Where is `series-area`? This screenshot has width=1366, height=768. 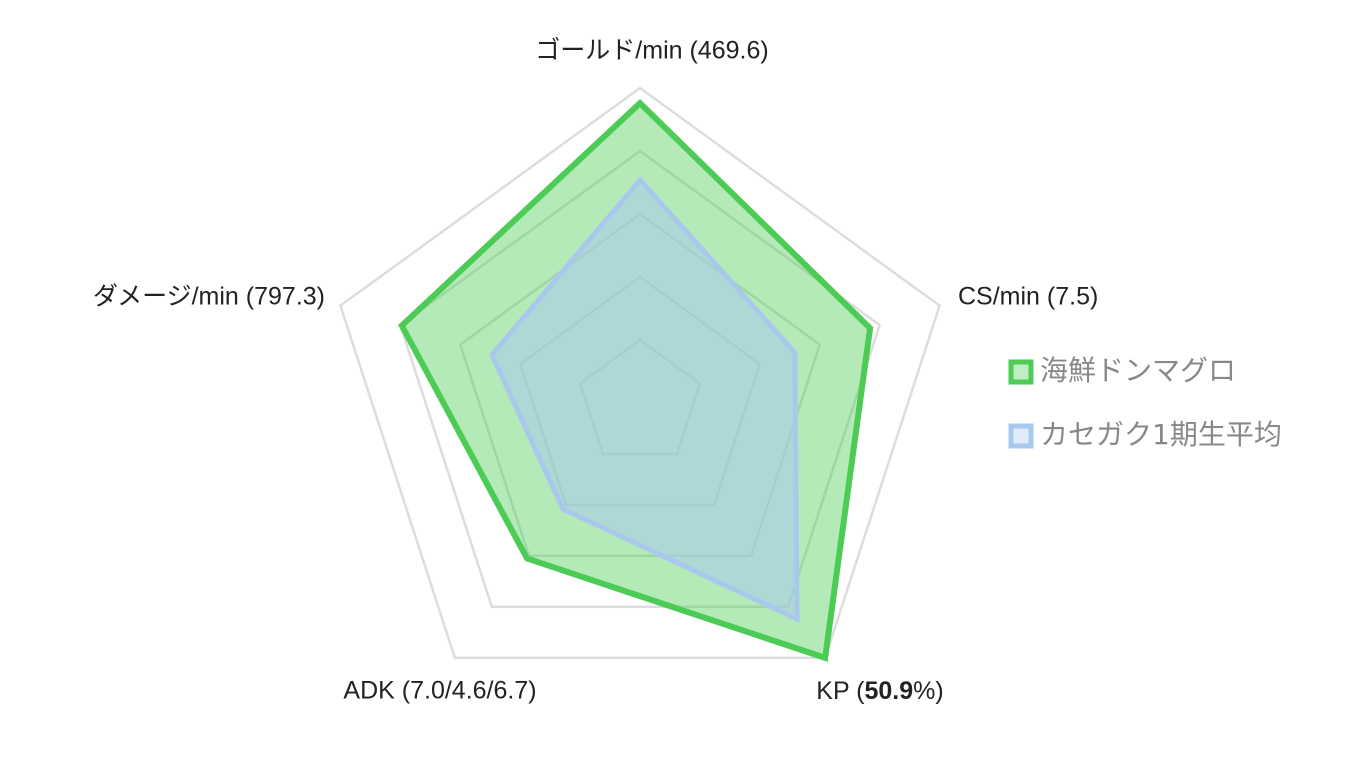
series-area is located at coordinates (644, 400).